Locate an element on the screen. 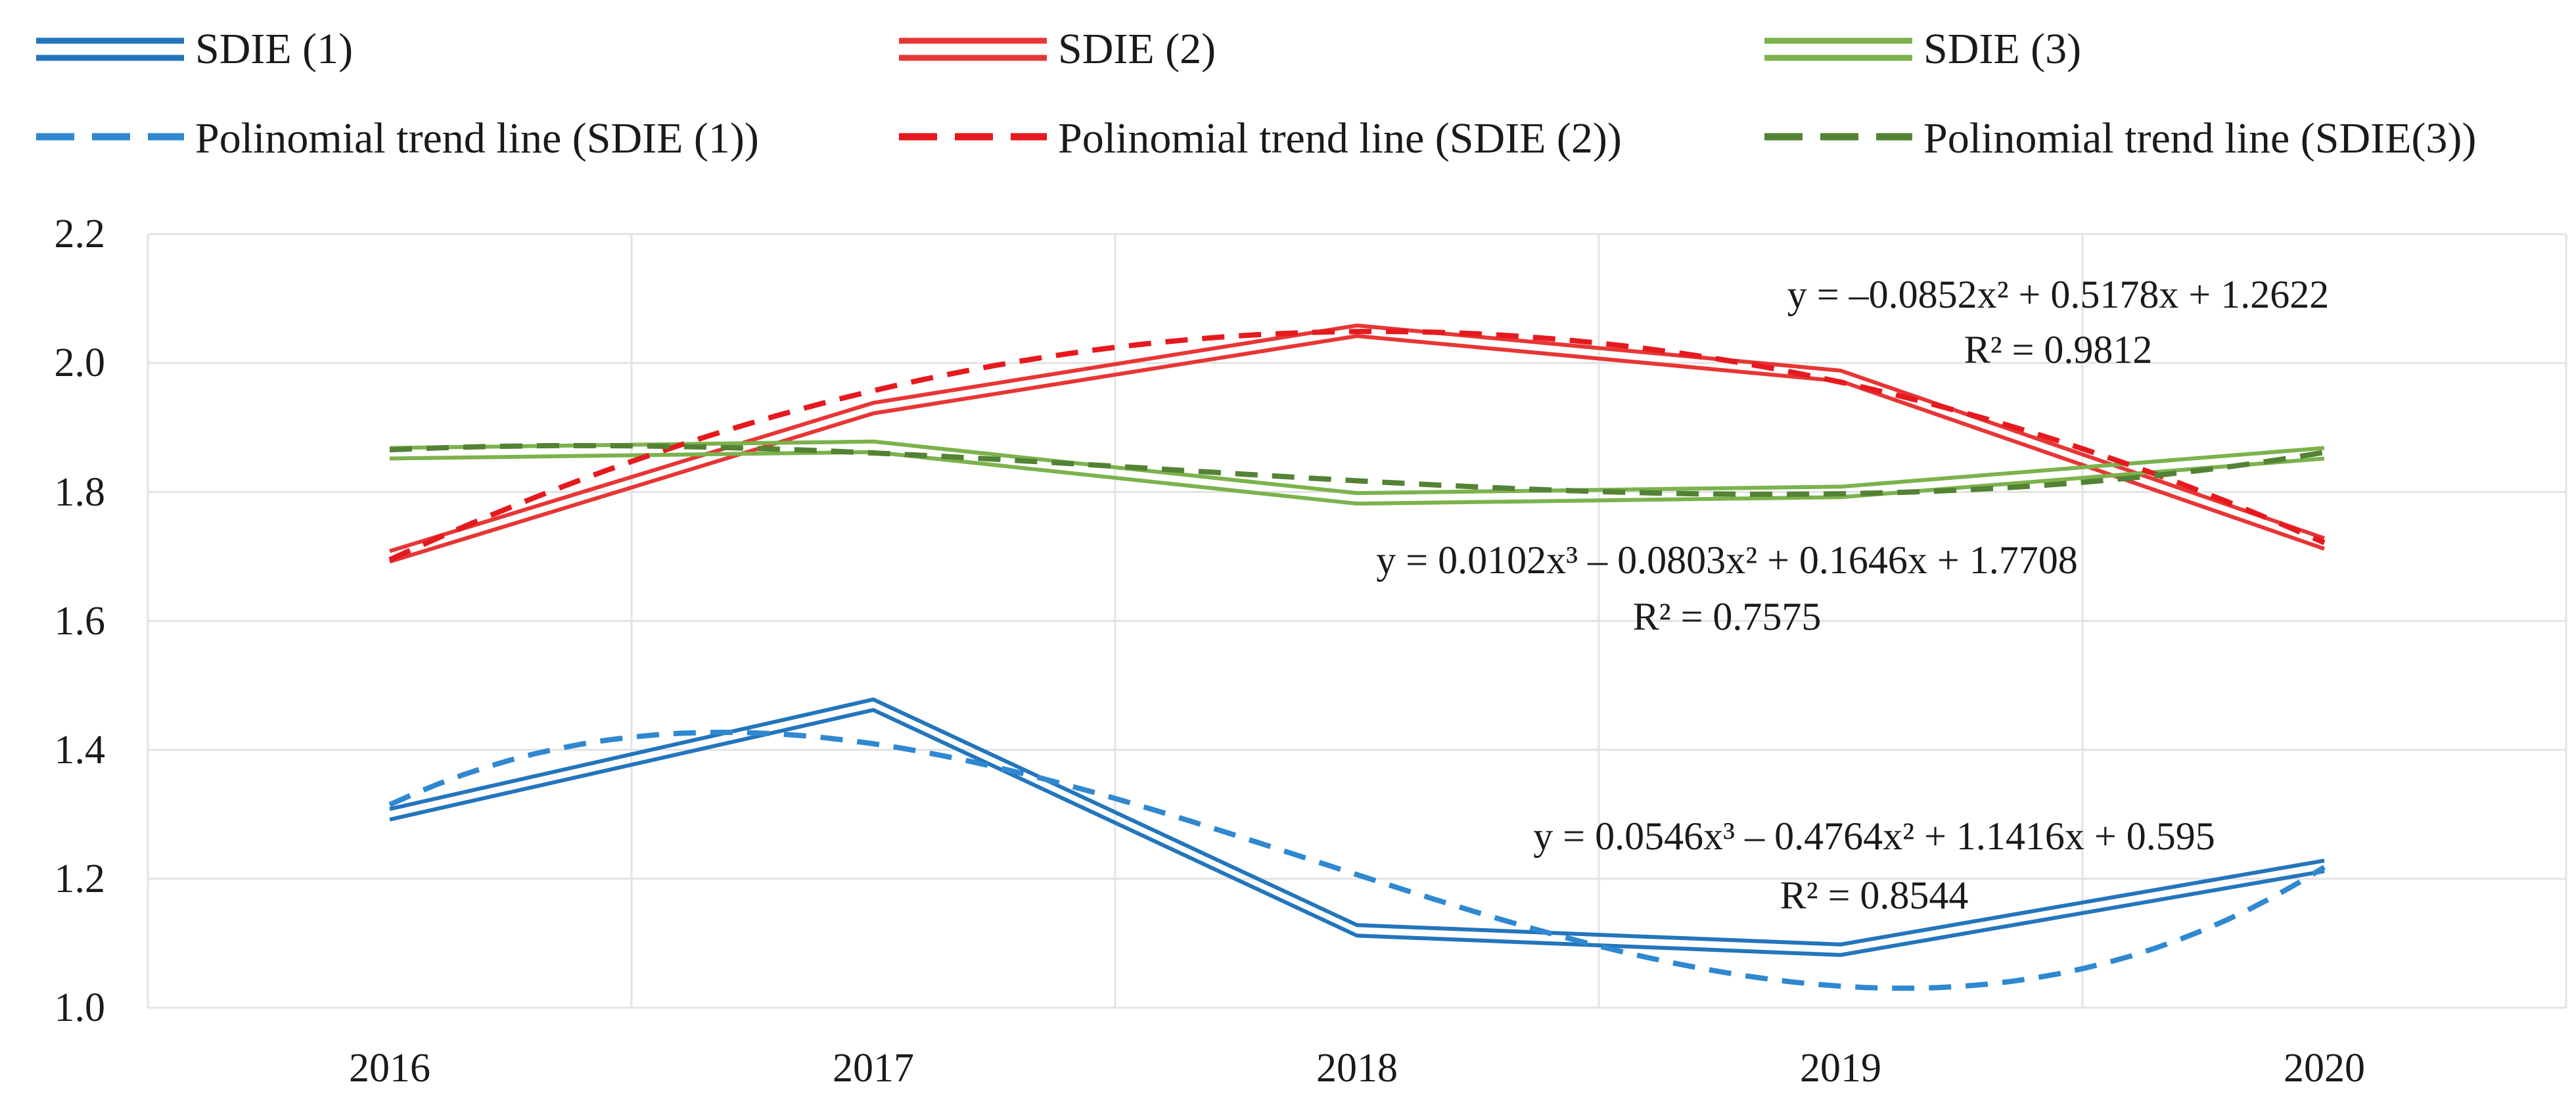 Image resolution: width=2576 pixels, height=1107 pixels. y-tick-1-8: 1.8 is located at coordinates (81, 492).